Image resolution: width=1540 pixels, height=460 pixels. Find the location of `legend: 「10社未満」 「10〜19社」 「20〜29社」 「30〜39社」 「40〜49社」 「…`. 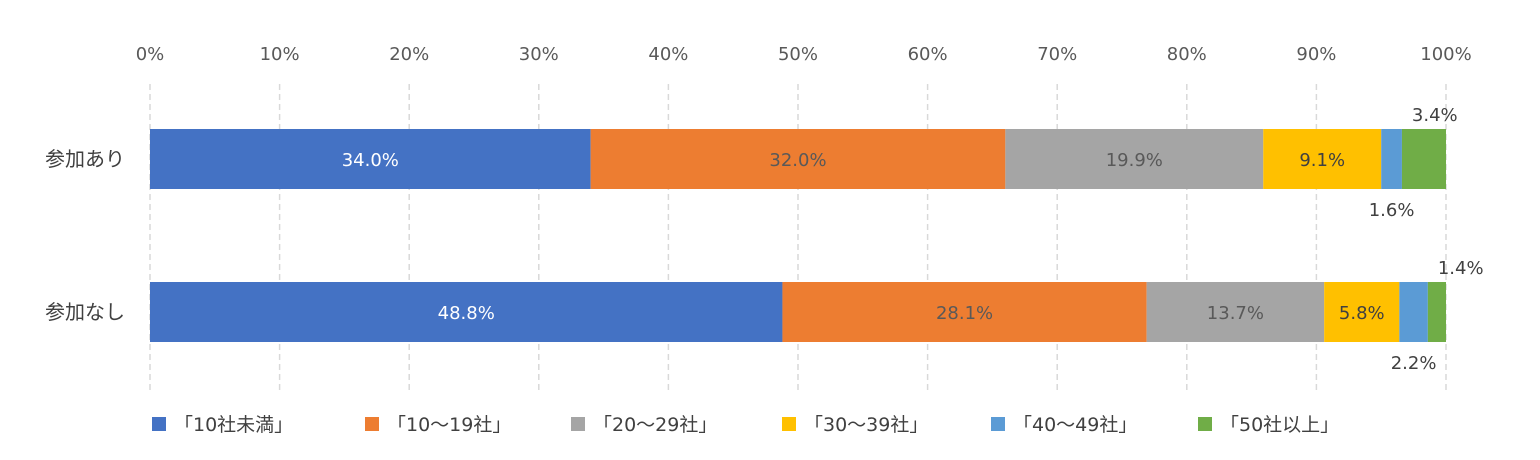

legend: 「10社未満」 「10〜19社」 「20〜29社」 「30〜39社」 「40〜49社」 「… is located at coordinates (745, 425).